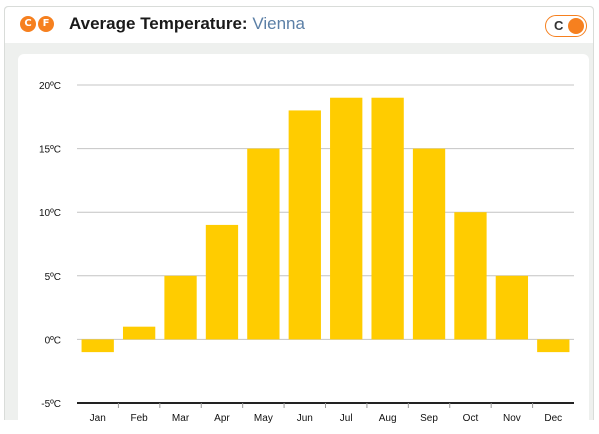 The height and width of the screenshot is (434, 599). Describe the element at coordinates (181, 418) in the screenshot. I see `x-tick-label: Mar` at that location.